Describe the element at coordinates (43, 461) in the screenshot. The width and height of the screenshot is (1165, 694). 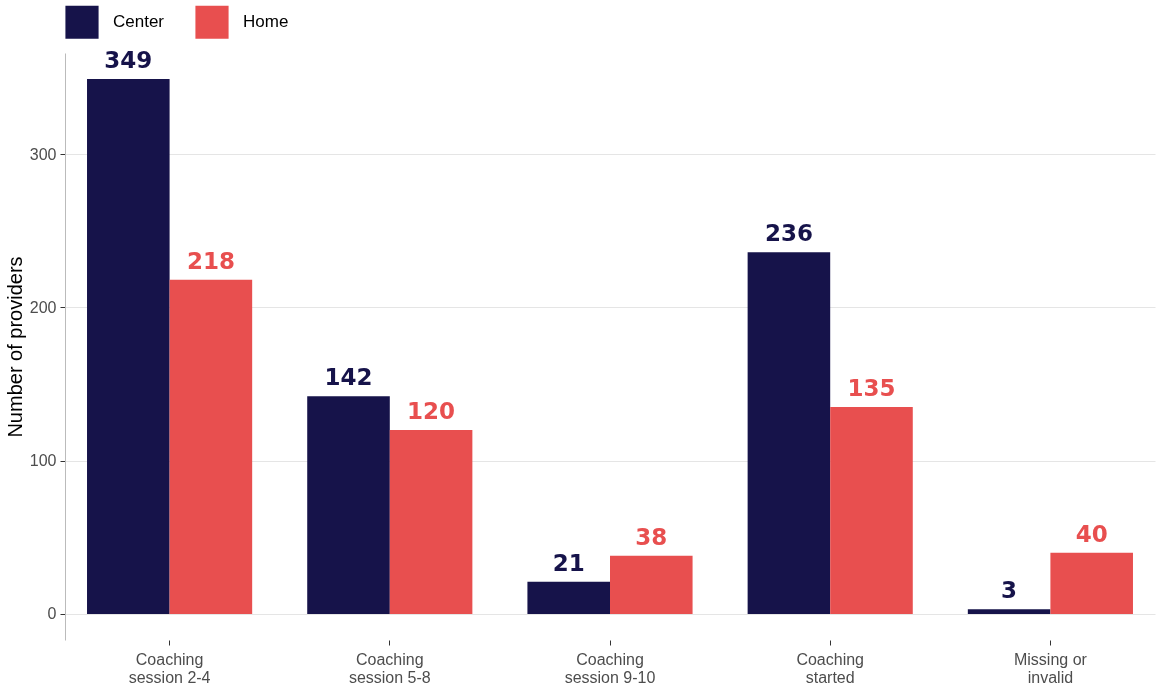
I see `y-tick-label: 100` at that location.